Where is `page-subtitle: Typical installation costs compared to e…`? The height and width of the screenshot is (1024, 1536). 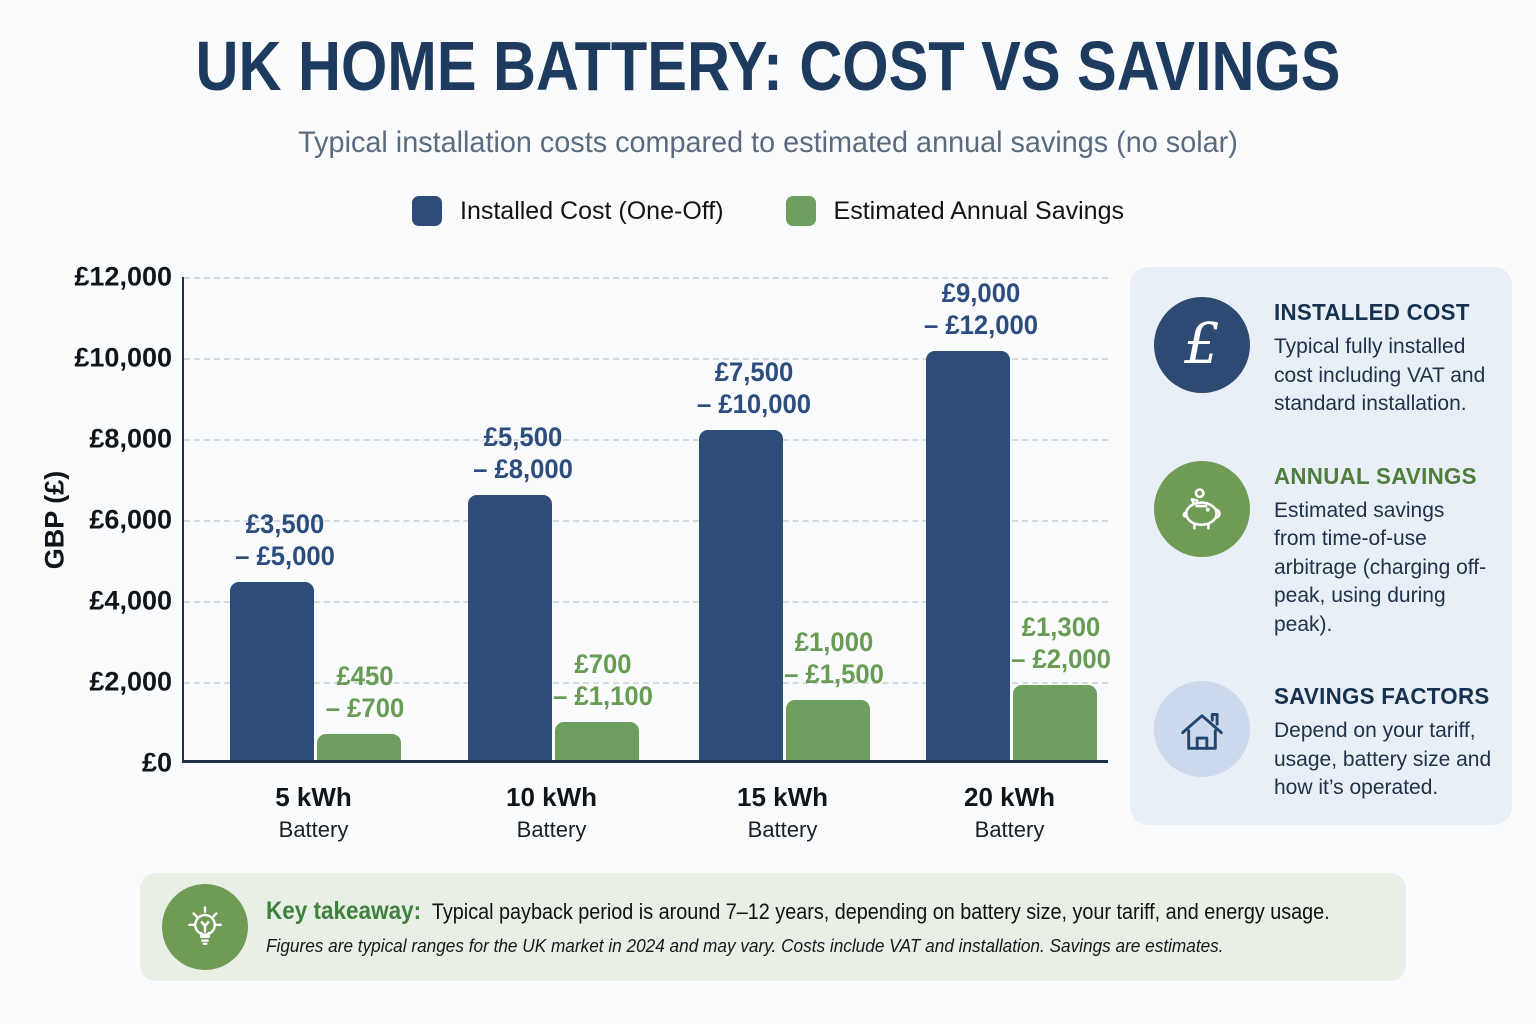
page-subtitle: Typical installation costs compared to e… is located at coordinates (768, 142).